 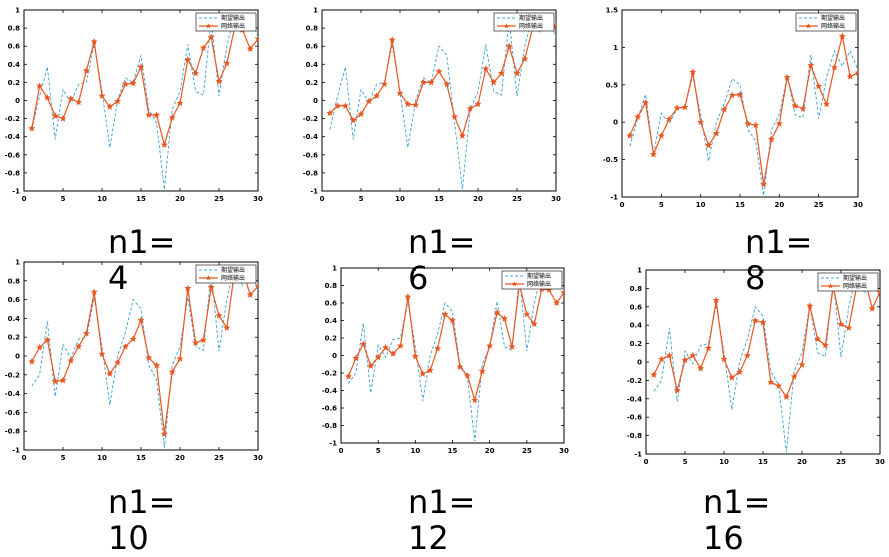 What do you see at coordinates (14, 319) in the screenshot?
I see `y-tick-label: 0.4` at bounding box center [14, 319].